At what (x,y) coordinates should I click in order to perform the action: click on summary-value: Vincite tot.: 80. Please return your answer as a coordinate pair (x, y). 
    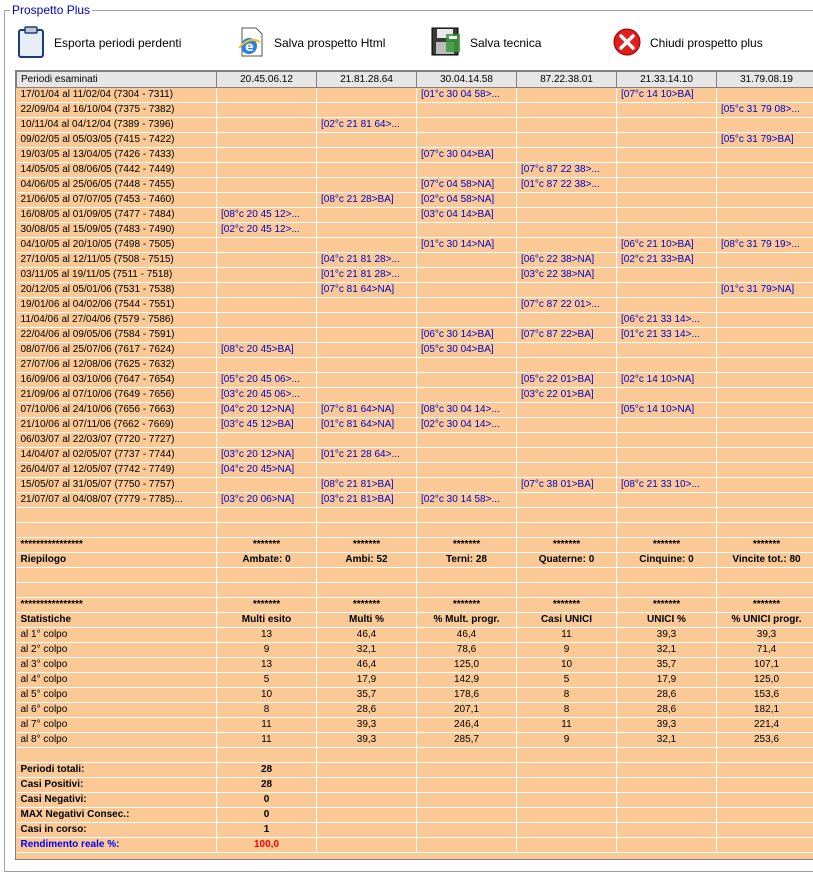
    Looking at the image, I should click on (765, 560).